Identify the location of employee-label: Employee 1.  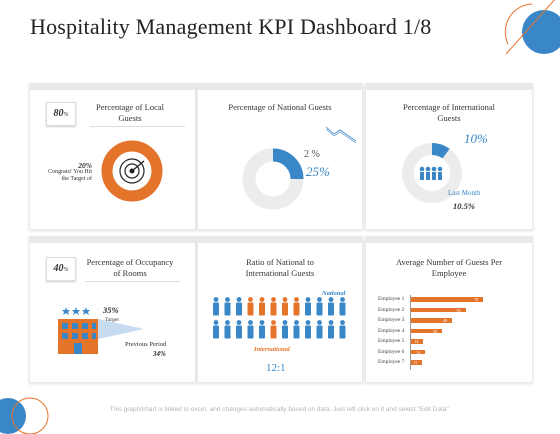
(391, 299).